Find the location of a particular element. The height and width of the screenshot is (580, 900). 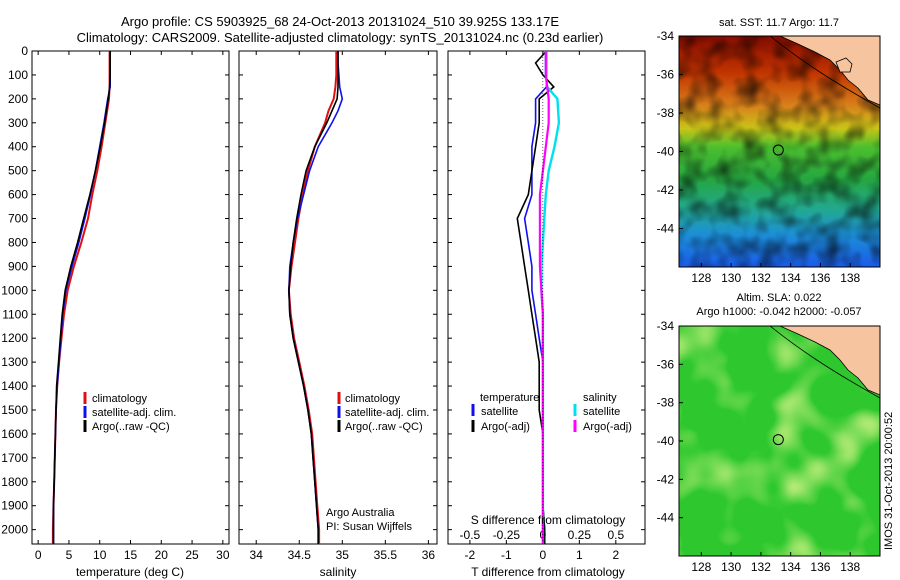

x-tick-label: 5 is located at coordinates (69, 555).